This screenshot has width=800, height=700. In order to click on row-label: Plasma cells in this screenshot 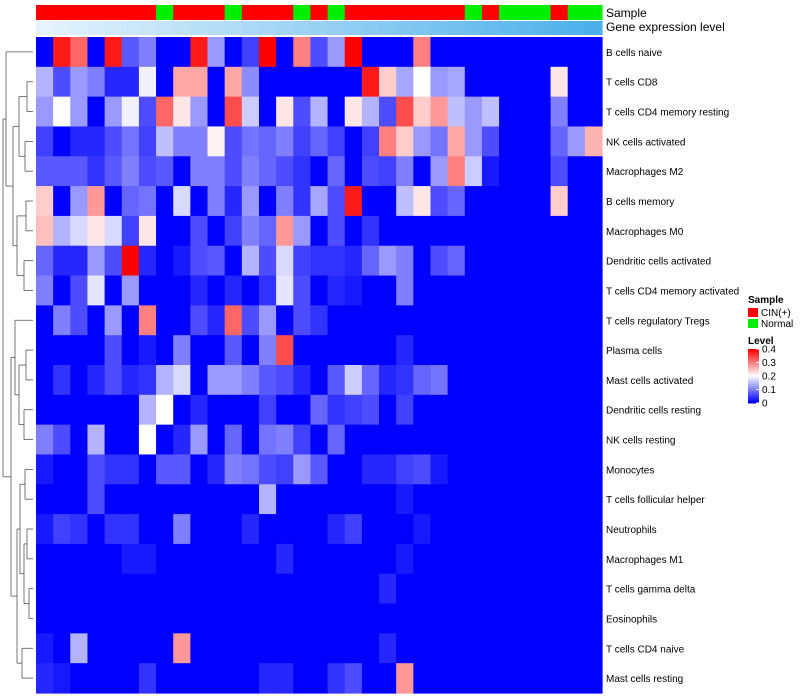, I will do `click(634, 351)`.